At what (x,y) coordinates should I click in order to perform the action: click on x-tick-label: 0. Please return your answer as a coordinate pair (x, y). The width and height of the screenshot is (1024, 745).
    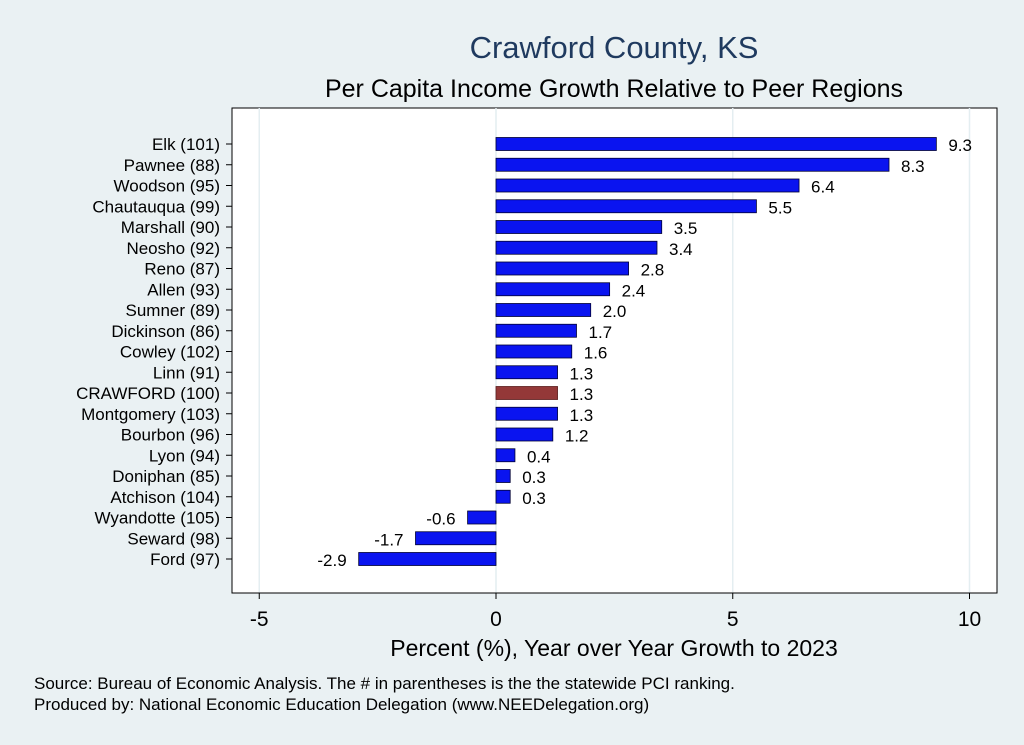
    Looking at the image, I should click on (496, 619).